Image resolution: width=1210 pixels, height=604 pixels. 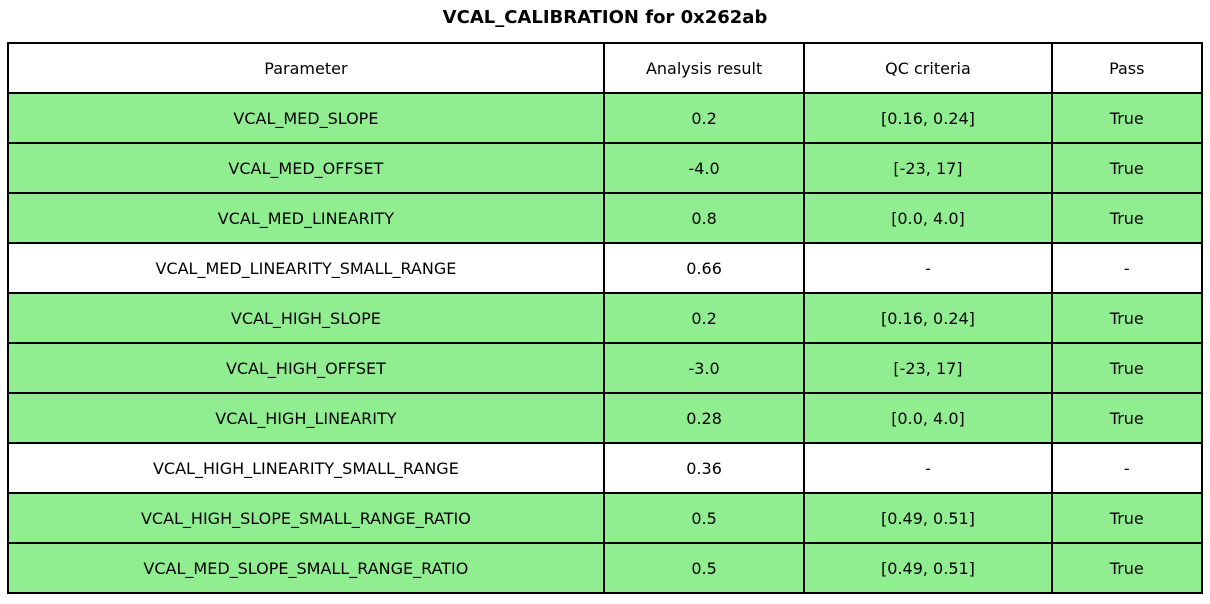 What do you see at coordinates (704, 218) in the screenshot?
I see `cell-analysis-result: 0.8` at bounding box center [704, 218].